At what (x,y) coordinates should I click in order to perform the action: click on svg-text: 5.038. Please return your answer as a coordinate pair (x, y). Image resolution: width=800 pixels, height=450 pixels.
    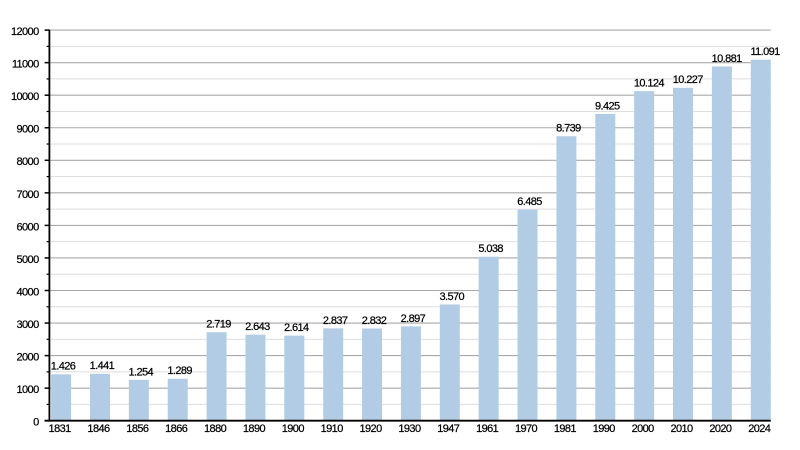
    Looking at the image, I should click on (490, 249).